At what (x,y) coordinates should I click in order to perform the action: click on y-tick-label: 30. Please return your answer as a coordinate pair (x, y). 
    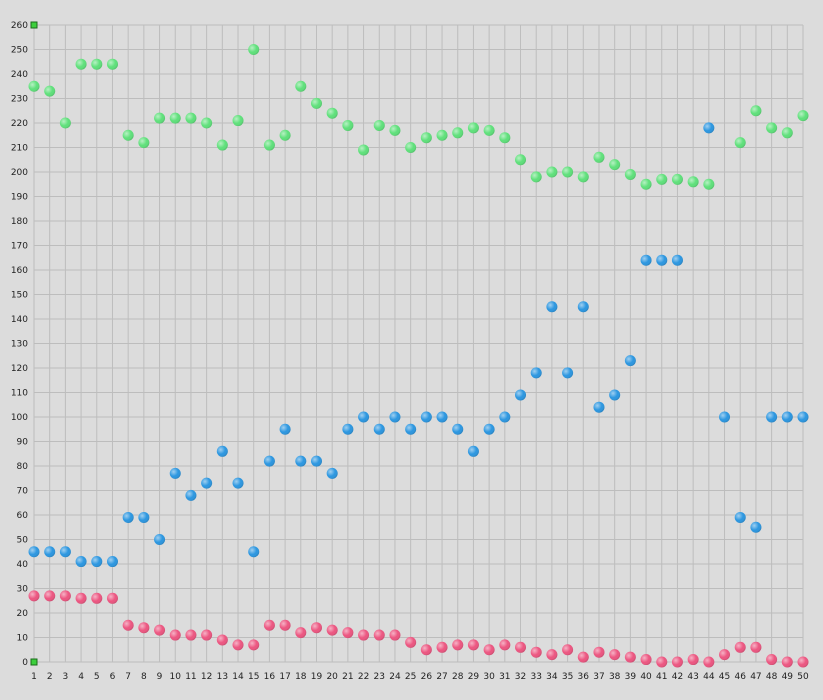
    Looking at the image, I should click on (23, 590).